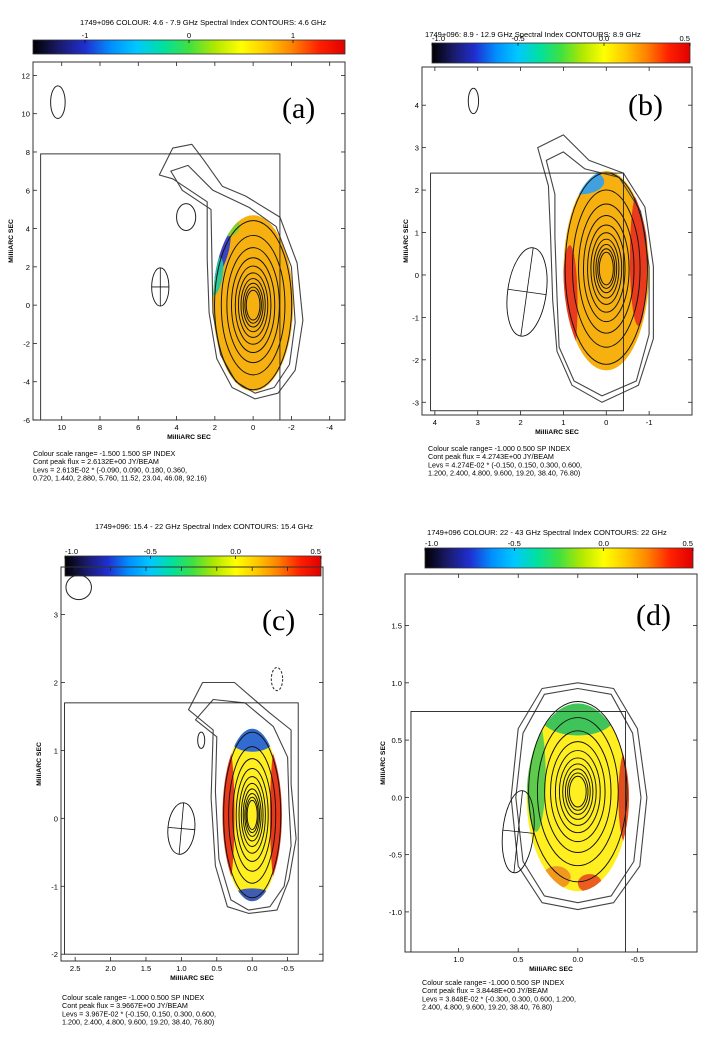 This screenshot has width=708, height=1055. I want to click on y-tick-label: 2, so click(417, 190).